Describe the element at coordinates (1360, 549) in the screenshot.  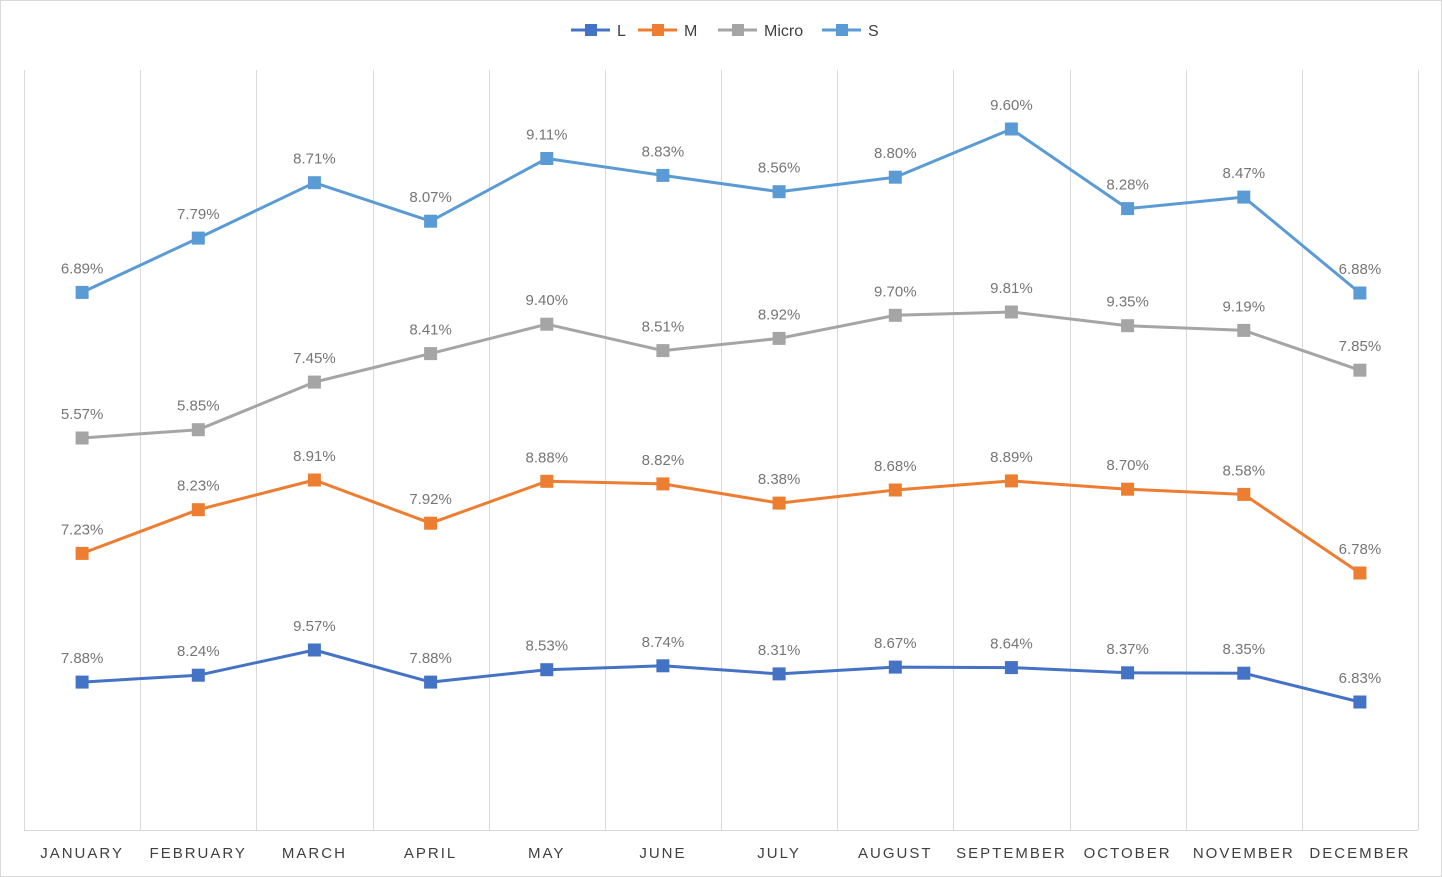
I see `data-label: 6.78%` at that location.